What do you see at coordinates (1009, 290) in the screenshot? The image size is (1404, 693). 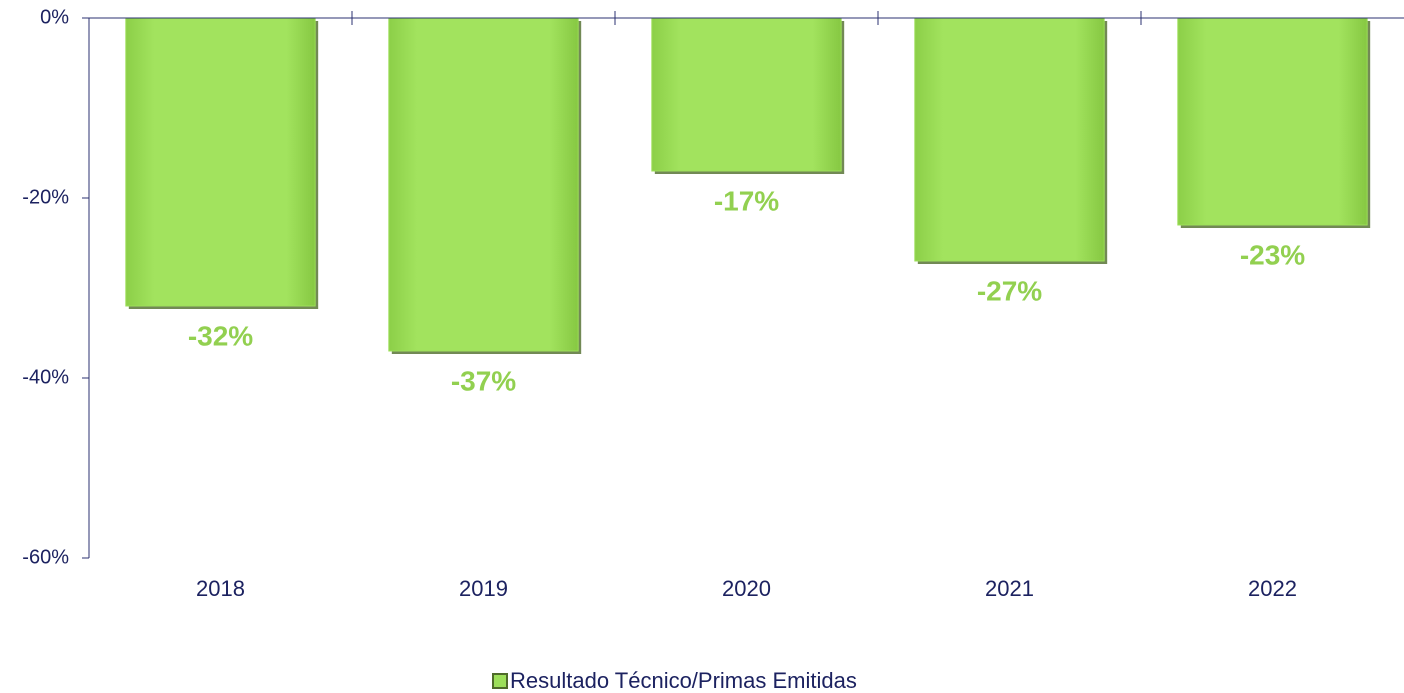 I see `data-label: -27%` at bounding box center [1009, 290].